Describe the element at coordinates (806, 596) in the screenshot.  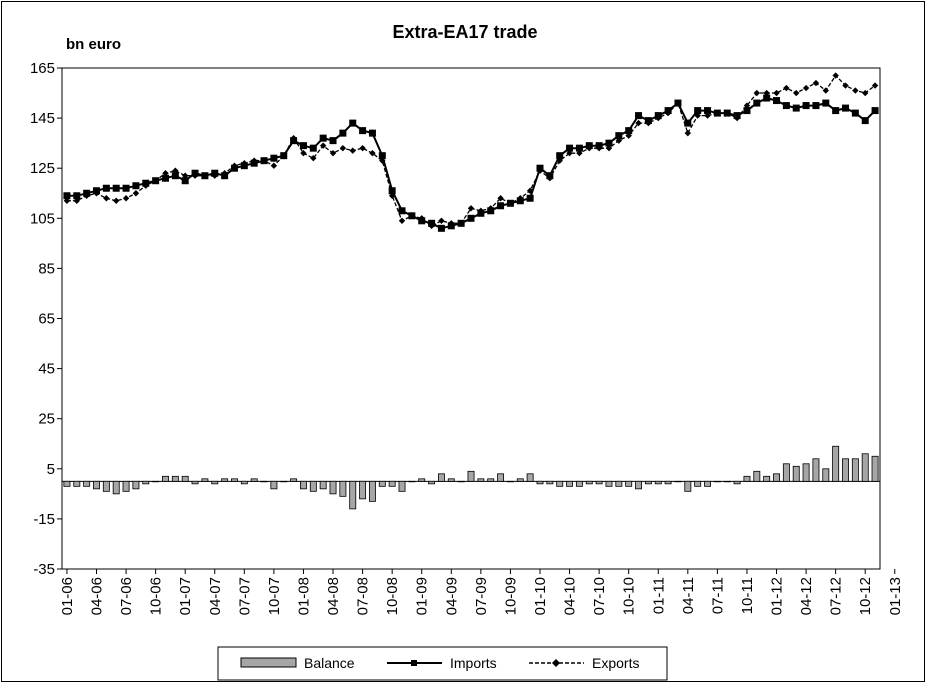
I see `x-tick-label: 04-12` at that location.